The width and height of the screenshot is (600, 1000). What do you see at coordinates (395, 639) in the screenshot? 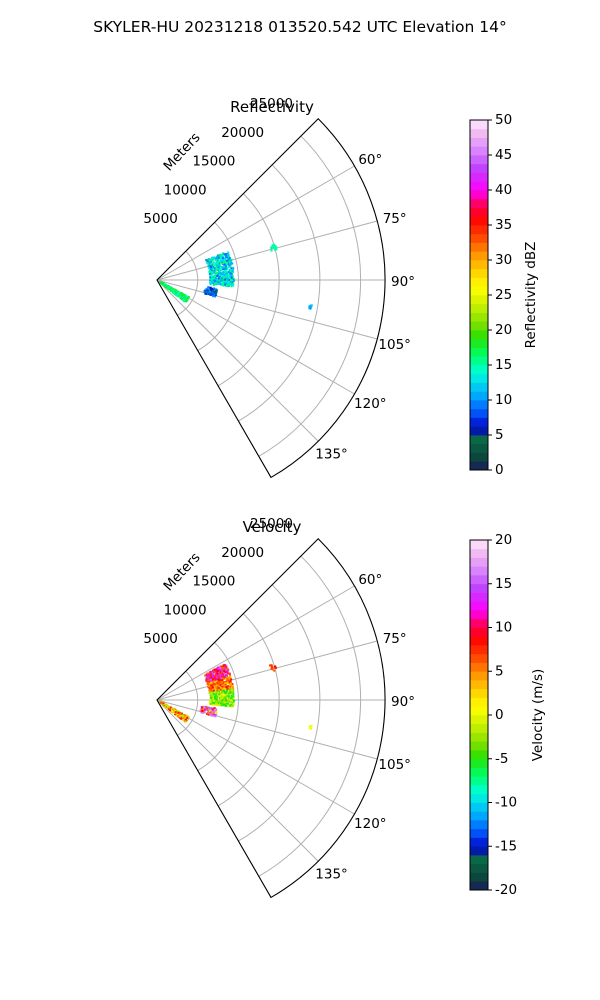
I see `azimuth-tick-label: 75°` at bounding box center [395, 639].